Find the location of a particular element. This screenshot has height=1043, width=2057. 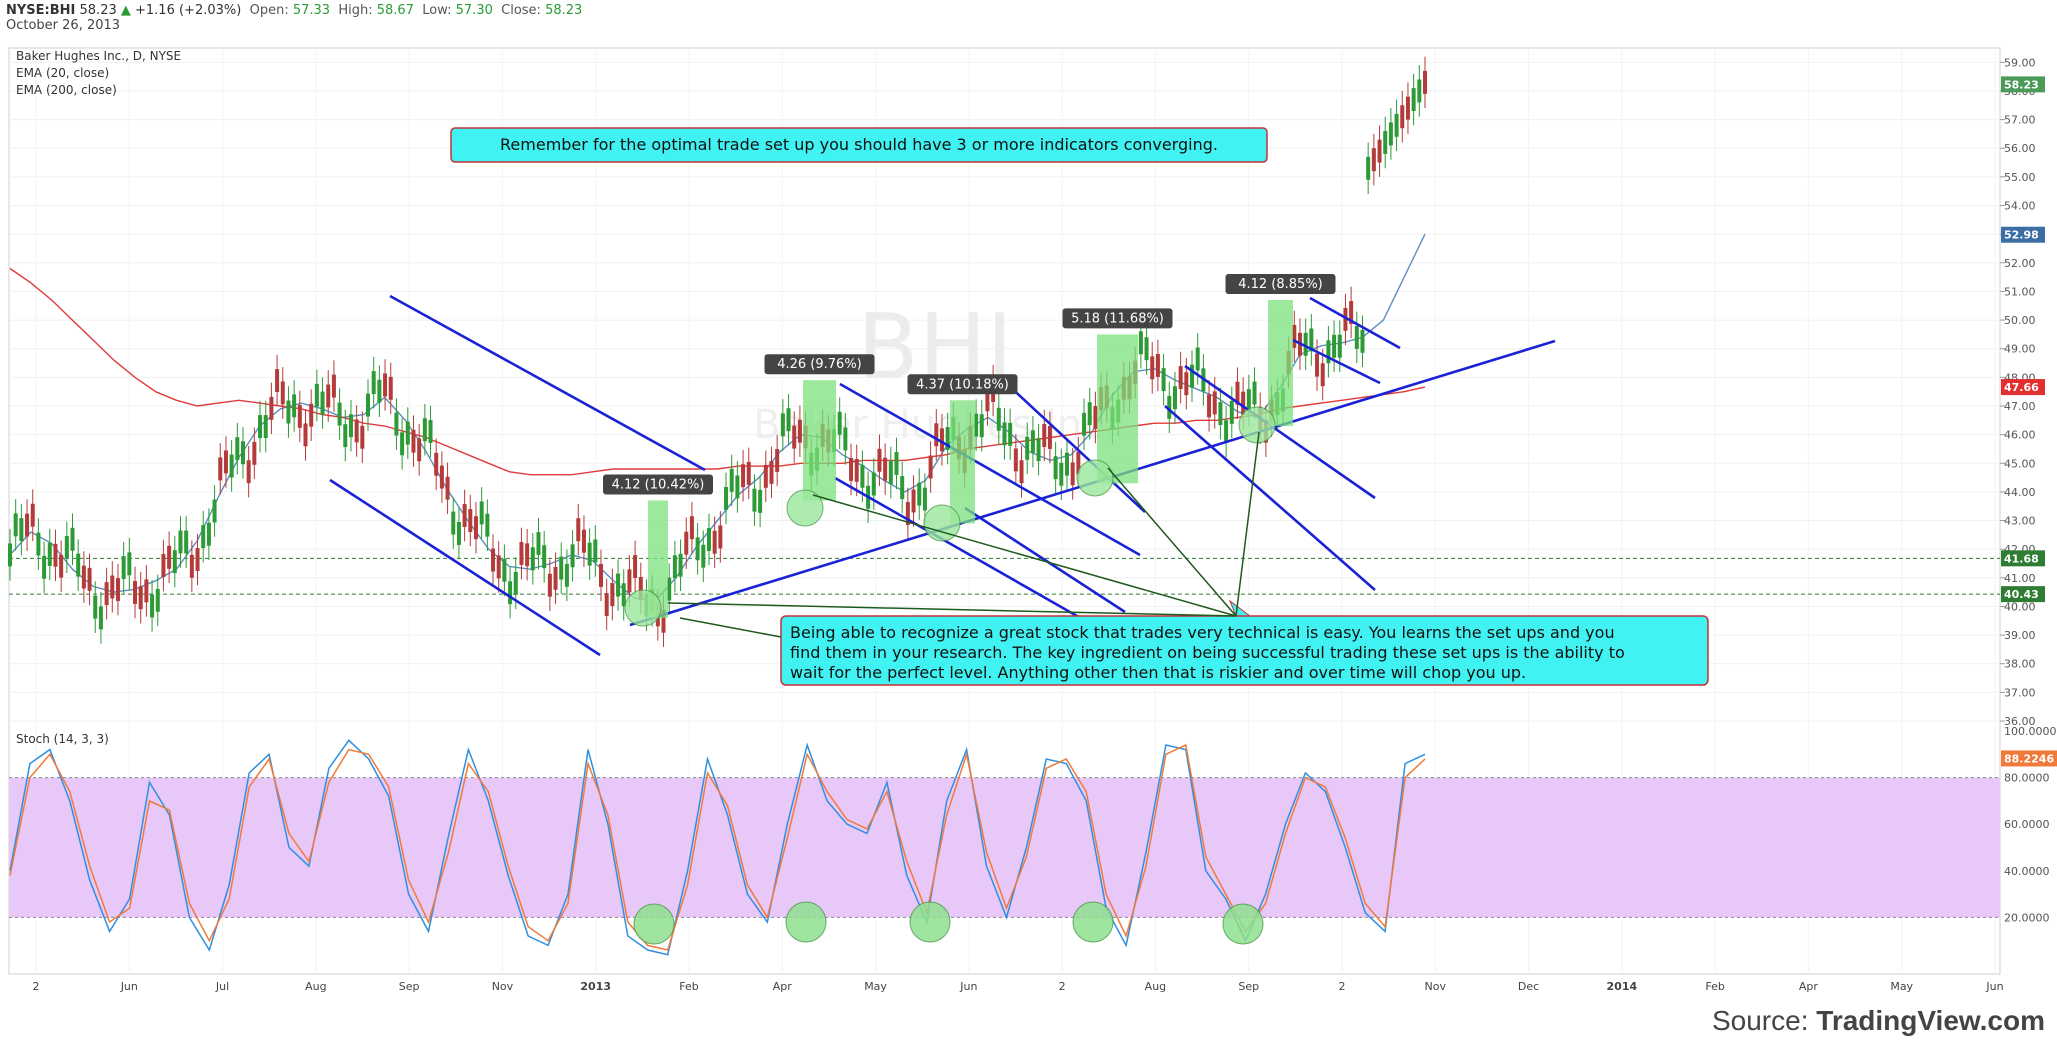

stoch-value-label: 88.2246 is located at coordinates (2029, 758).